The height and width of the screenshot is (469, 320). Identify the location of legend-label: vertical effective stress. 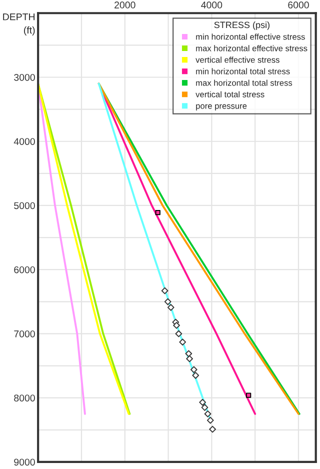
(238, 59).